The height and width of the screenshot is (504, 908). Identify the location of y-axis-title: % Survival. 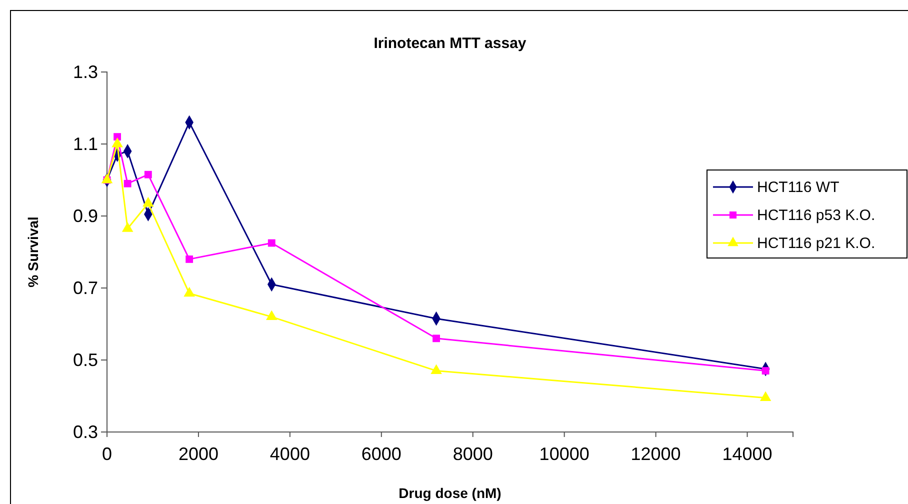
(33, 252).